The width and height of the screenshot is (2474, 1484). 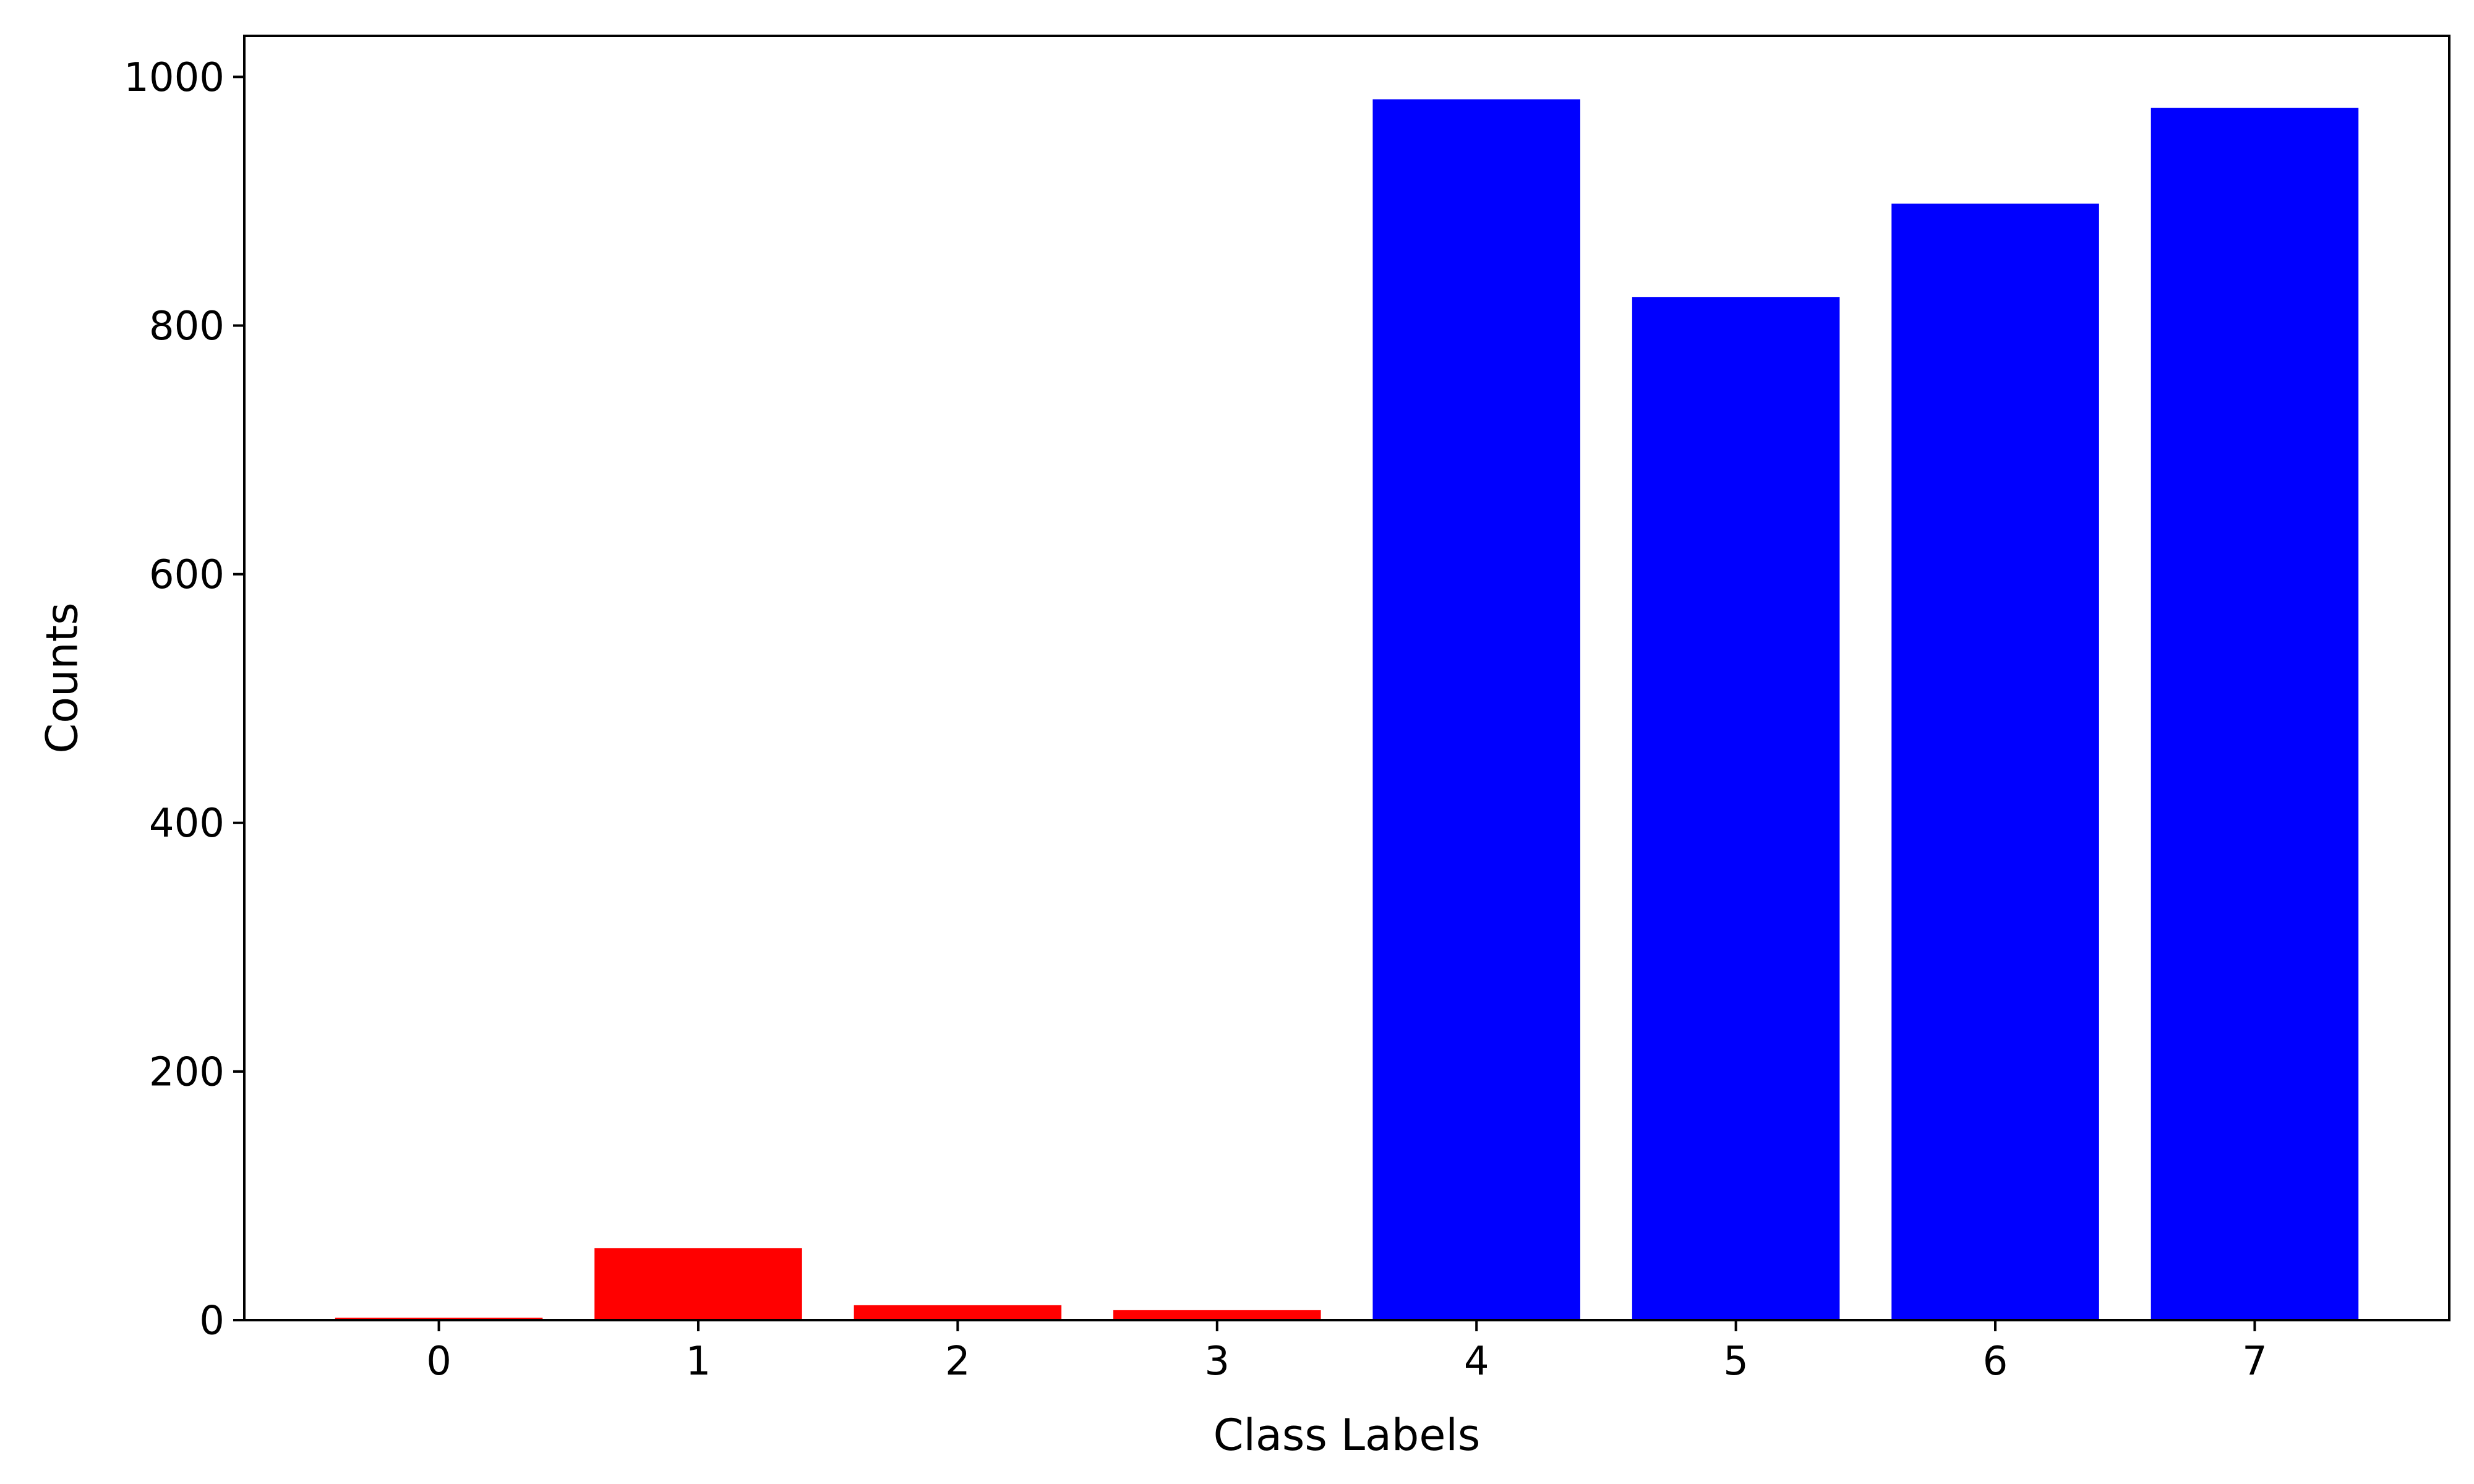 What do you see at coordinates (187, 1072) in the screenshot?
I see `y-tick-label: 200` at bounding box center [187, 1072].